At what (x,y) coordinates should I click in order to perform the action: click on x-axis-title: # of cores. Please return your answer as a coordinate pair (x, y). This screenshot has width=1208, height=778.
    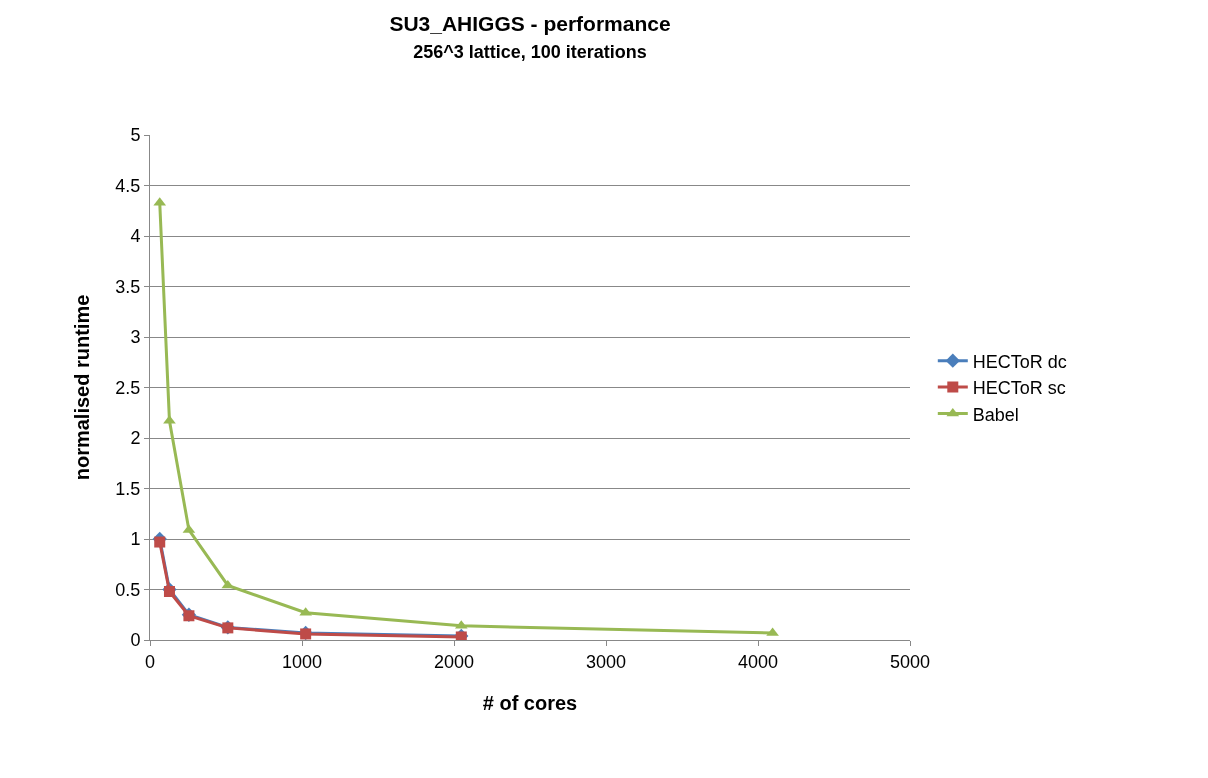
    Looking at the image, I should click on (530, 703).